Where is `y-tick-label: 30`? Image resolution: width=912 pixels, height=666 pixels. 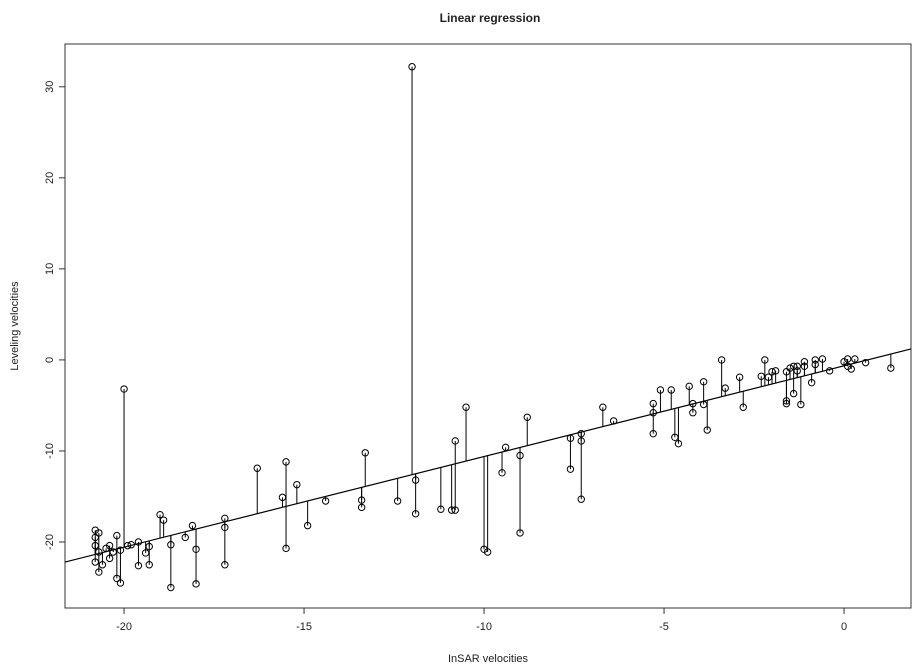
y-tick-label: 30 is located at coordinates (50, 87).